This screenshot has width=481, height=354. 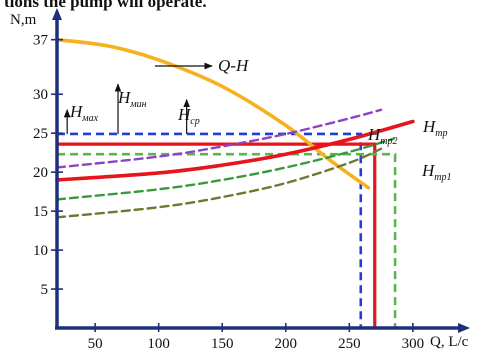 I want to click on y-tick-label: 20, so click(x=40, y=173).